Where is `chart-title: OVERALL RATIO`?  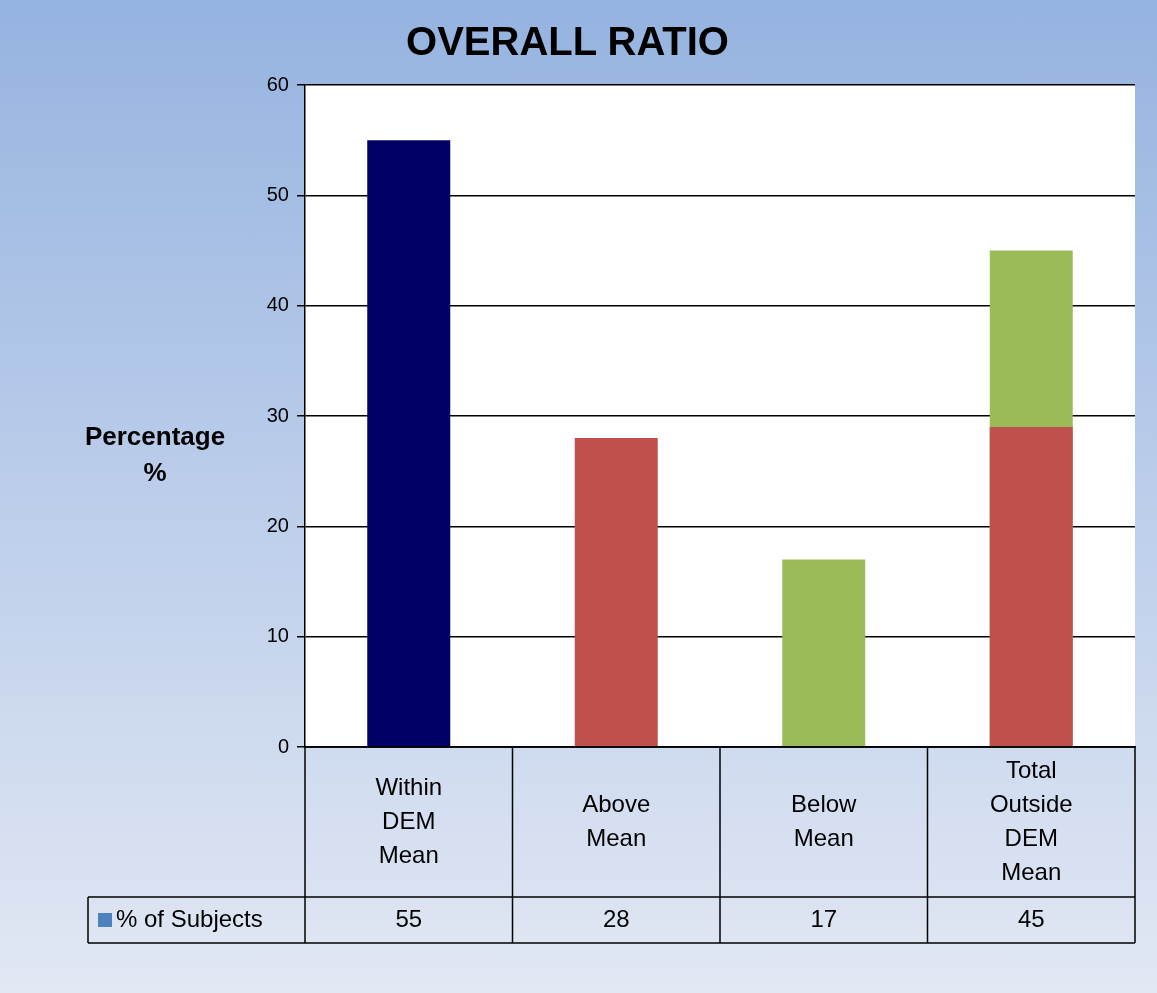
chart-title: OVERALL RATIO is located at coordinates (567, 41).